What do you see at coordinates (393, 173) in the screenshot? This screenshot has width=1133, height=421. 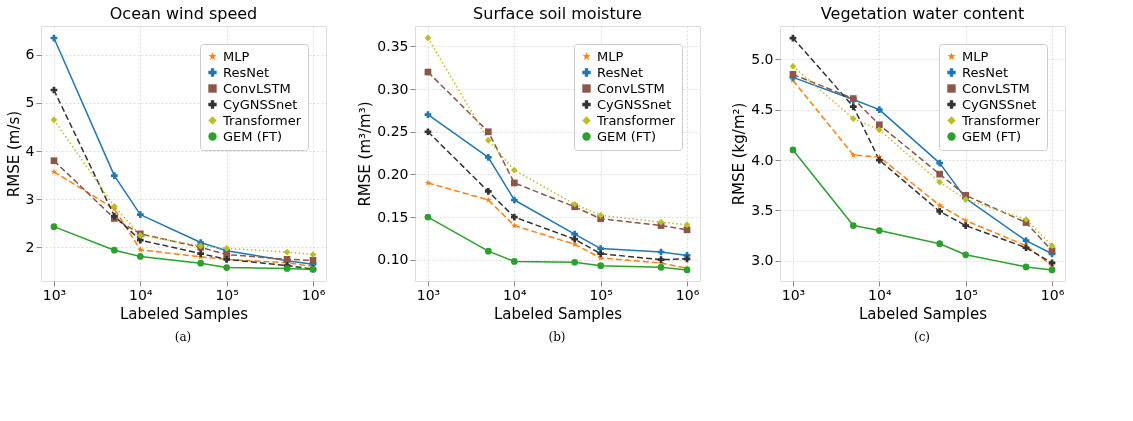 I see `y-tick-label: 0.20` at bounding box center [393, 173].